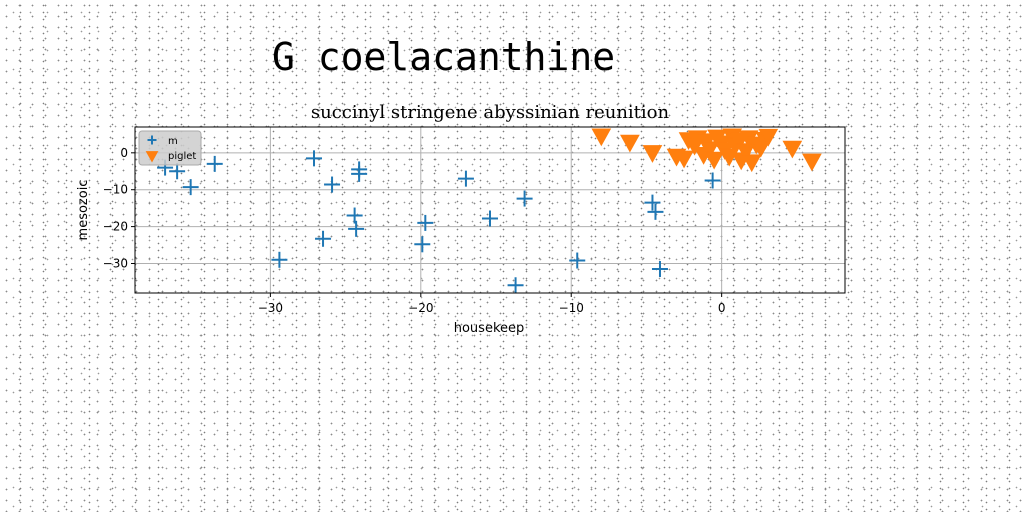  I want to click on legend-marker-m, so click(152, 140).